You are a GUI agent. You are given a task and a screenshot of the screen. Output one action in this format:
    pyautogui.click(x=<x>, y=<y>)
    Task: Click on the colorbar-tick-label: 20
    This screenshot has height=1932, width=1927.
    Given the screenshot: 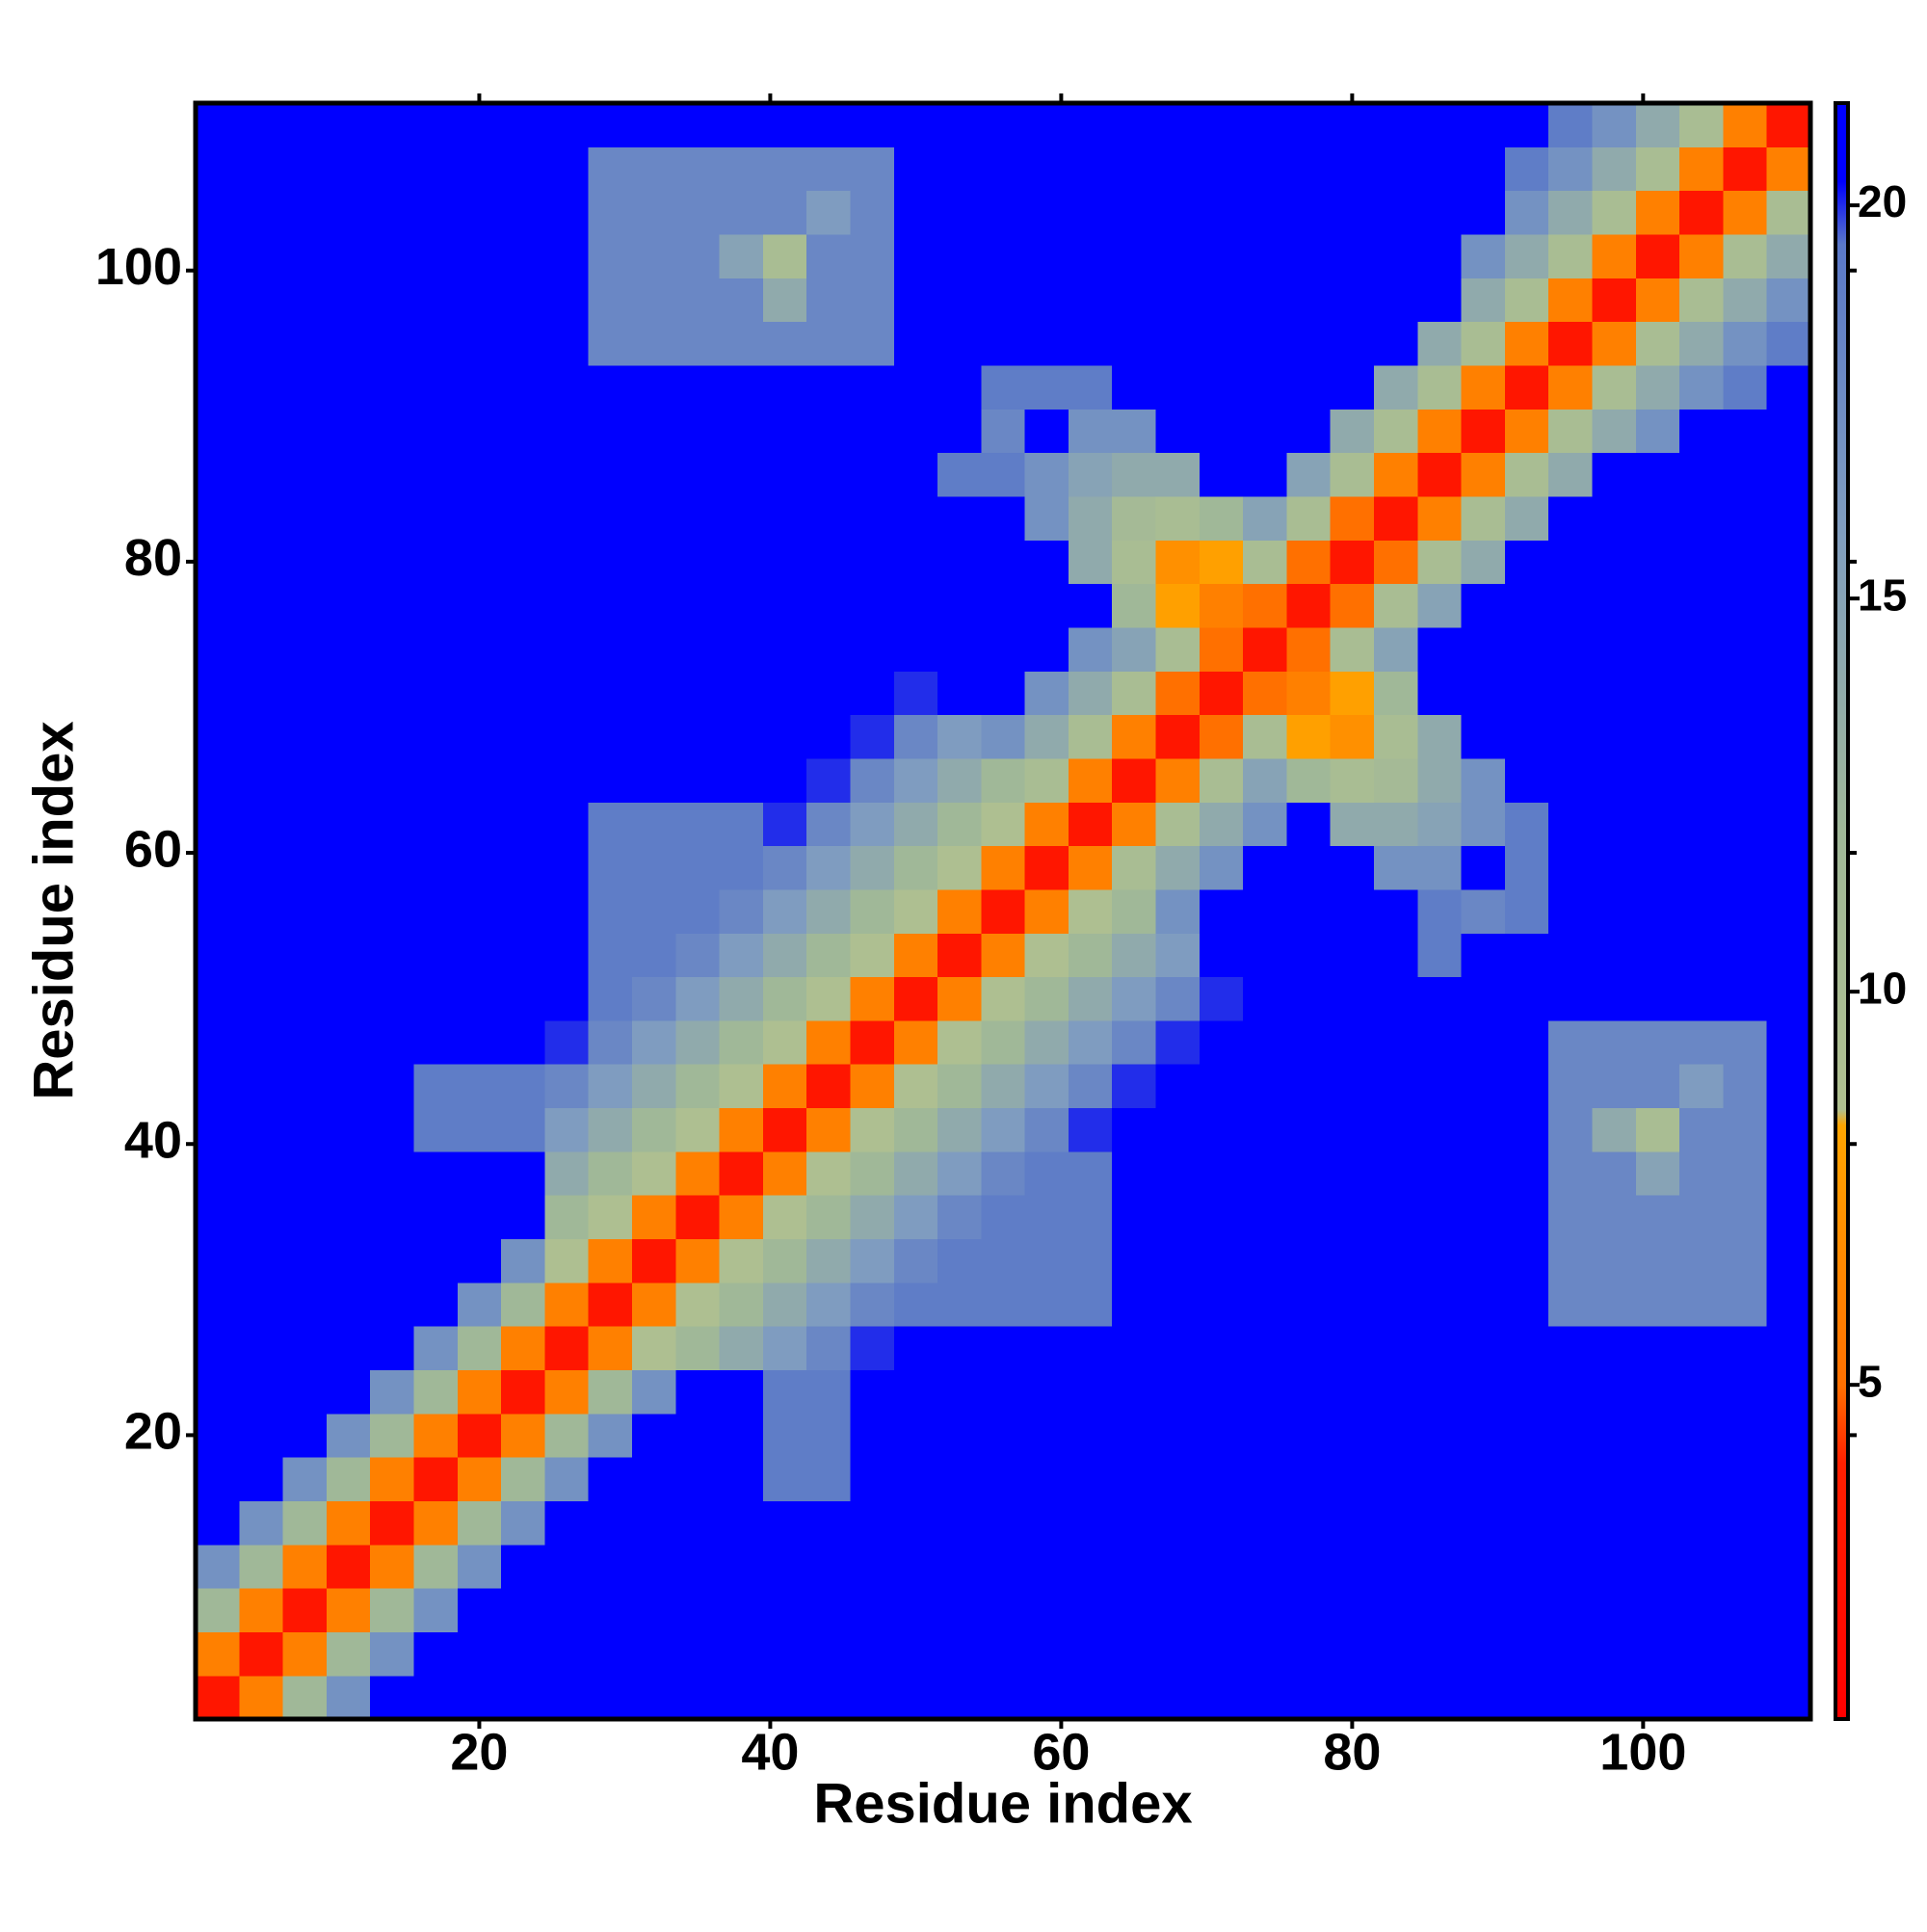 What is the action you would take?
    pyautogui.click(x=1882, y=201)
    